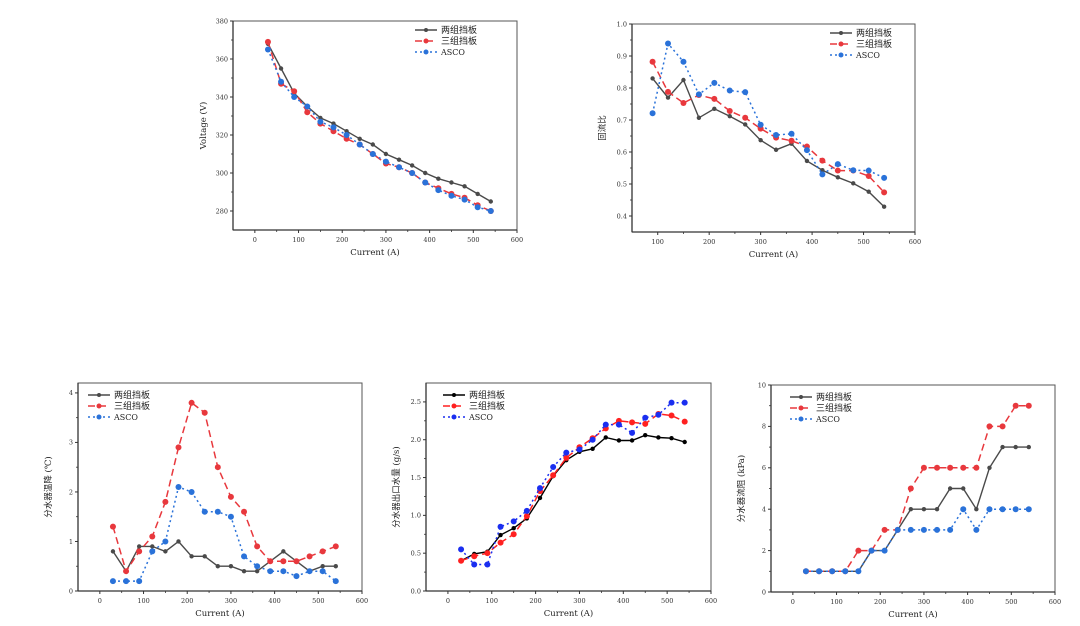  What do you see at coordinates (100, 601) in the screenshot?
I see `x-tick-label: 0` at bounding box center [100, 601].